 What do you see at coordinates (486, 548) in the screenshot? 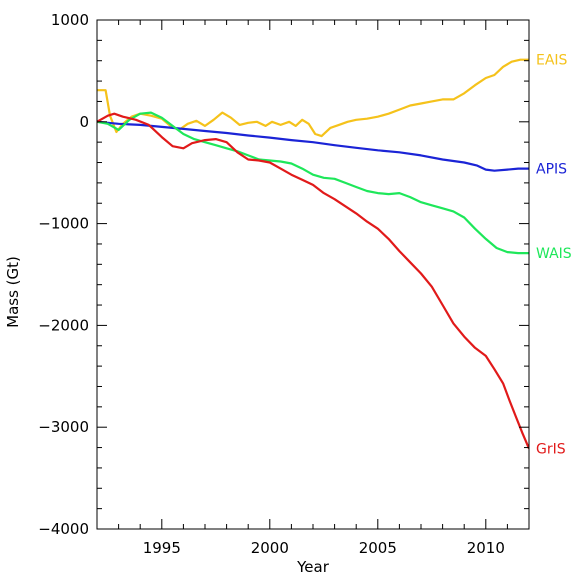
I see `x-tick-label: 2010` at bounding box center [486, 548].